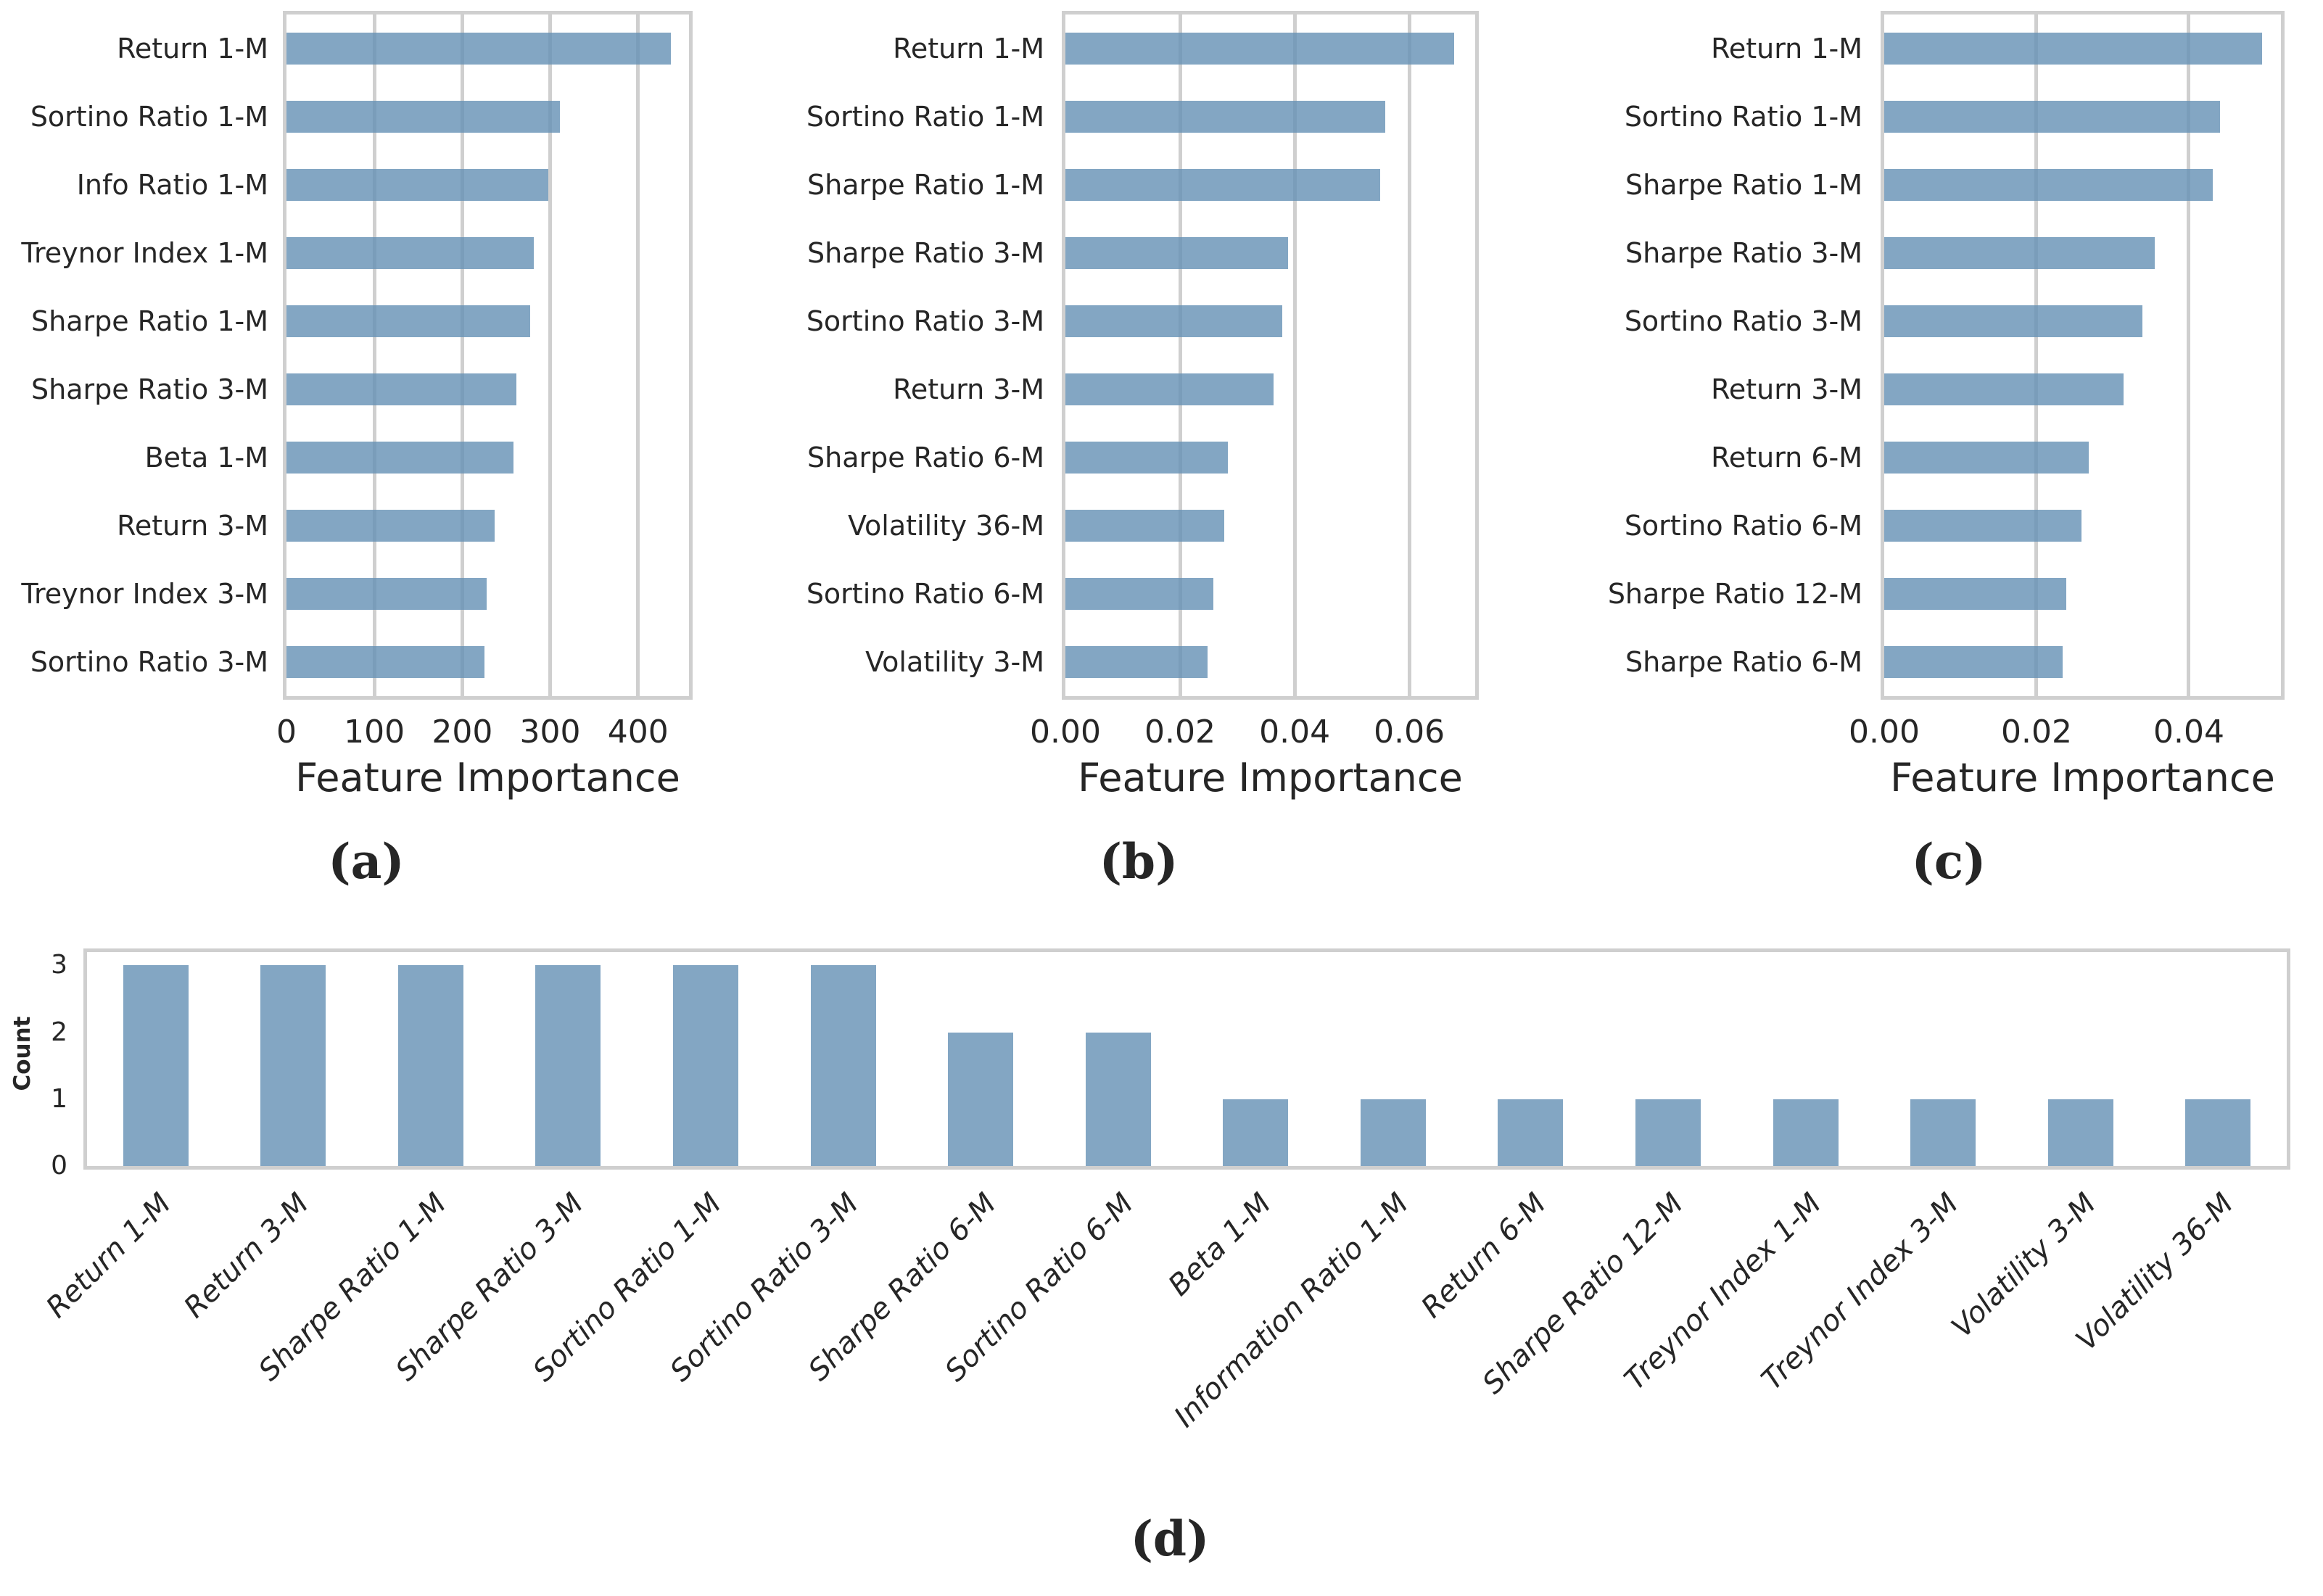 The width and height of the screenshot is (2323, 1596). I want to click on x-category-label-return-3-m: Return 3-M, so click(246, 1255).